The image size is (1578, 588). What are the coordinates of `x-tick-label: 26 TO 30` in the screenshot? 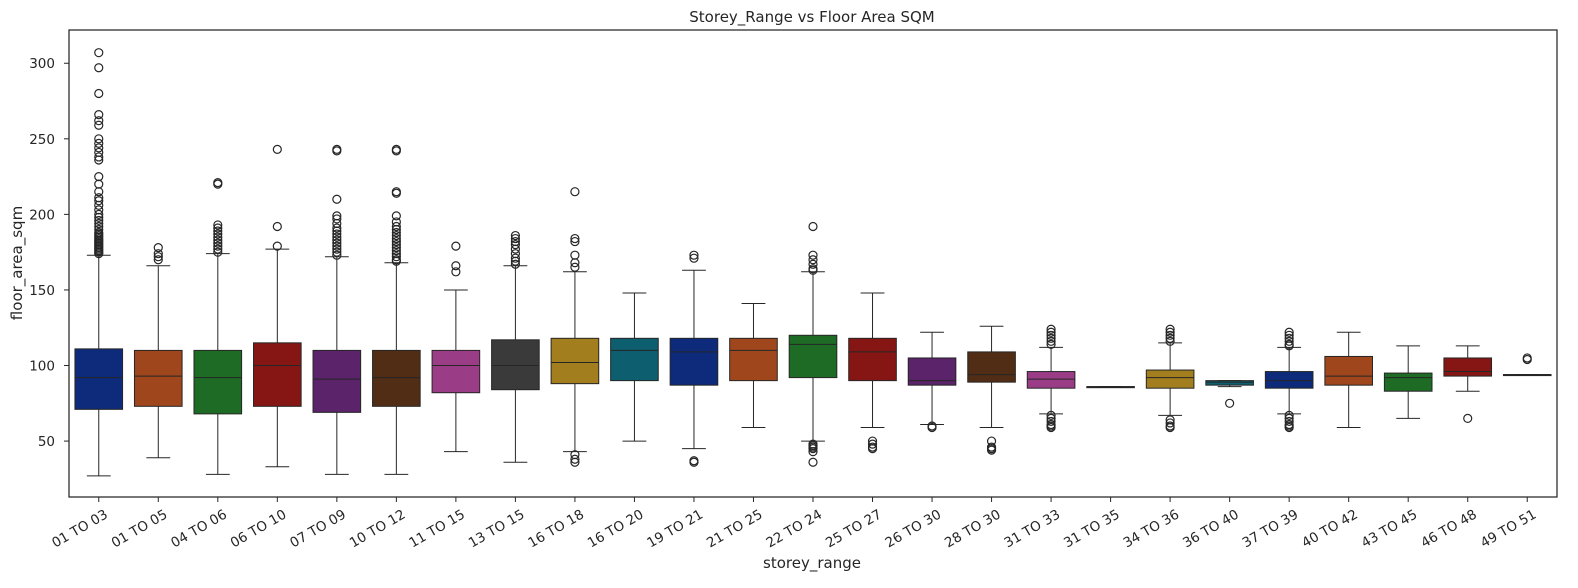 It's located at (914, 529).